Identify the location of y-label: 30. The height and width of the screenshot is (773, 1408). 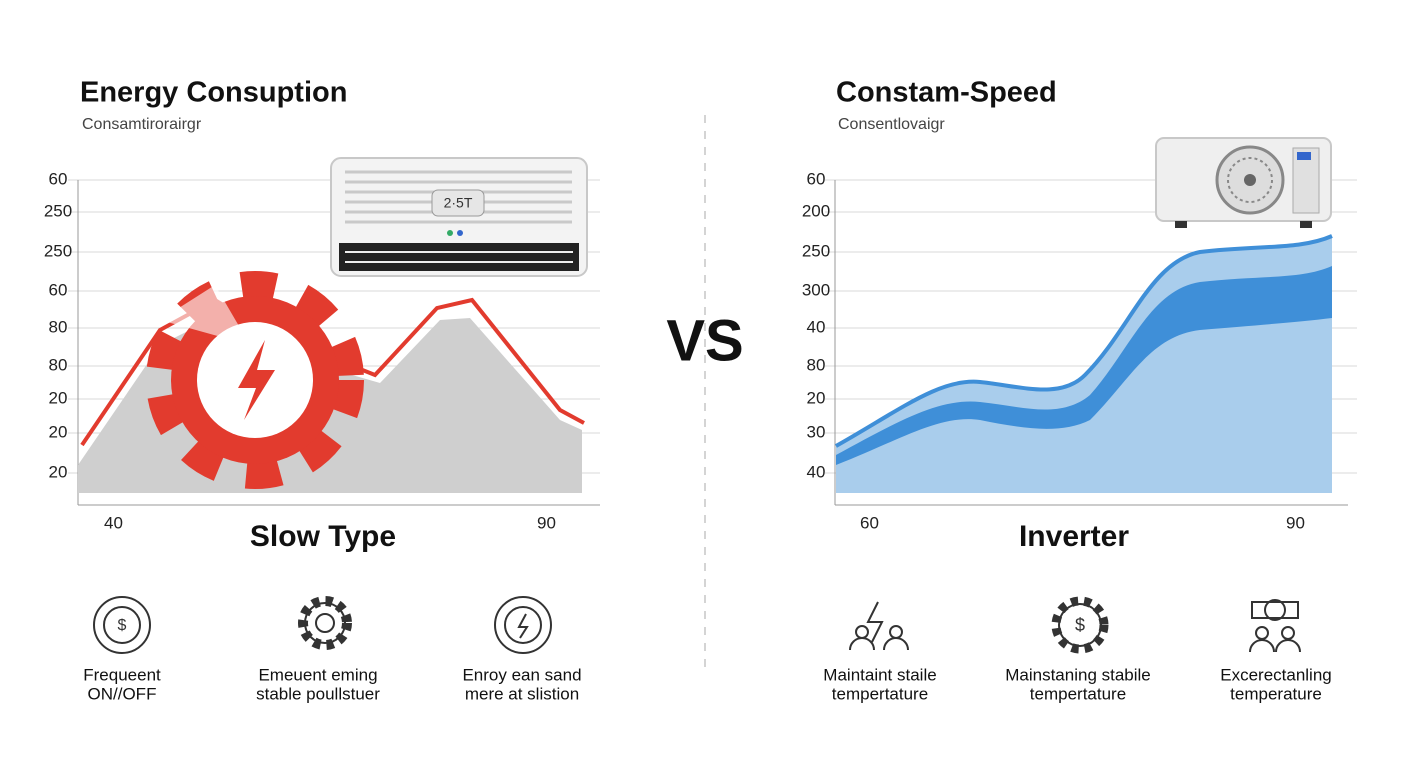
(816, 431).